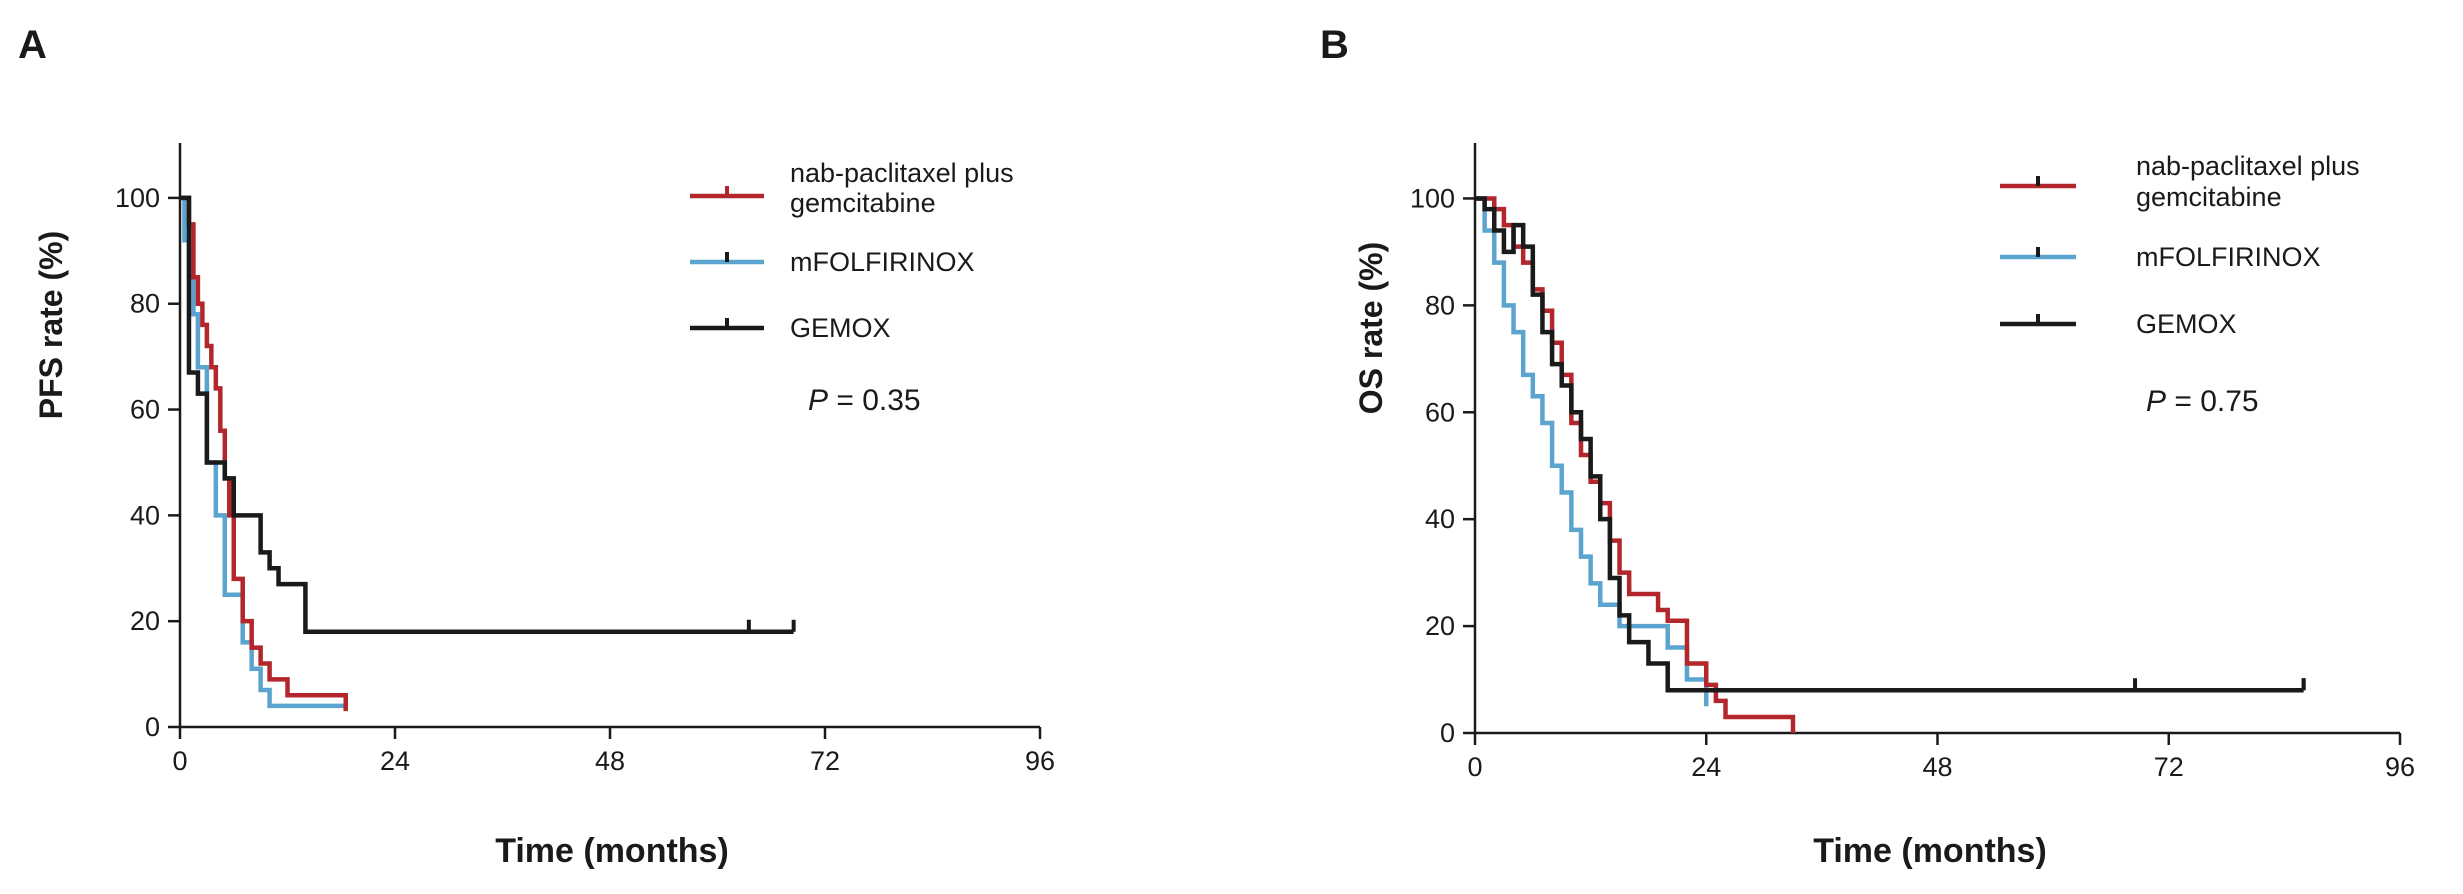  I want to click on legend-entry-mfolfirinox-a: mFOLFIRINOX, so click(832, 262).